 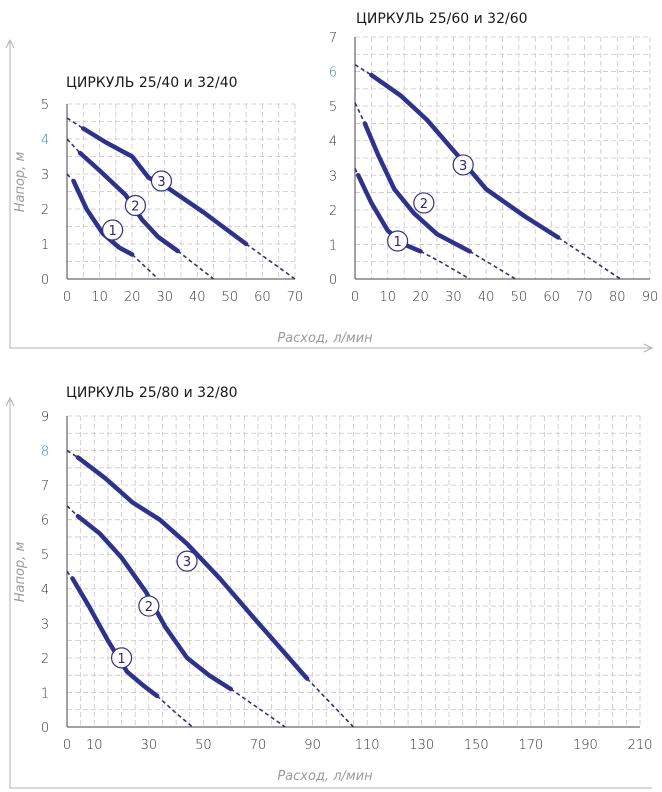 What do you see at coordinates (67, 745) in the screenshot?
I see `chart-3-x-tick-label: 0` at bounding box center [67, 745].